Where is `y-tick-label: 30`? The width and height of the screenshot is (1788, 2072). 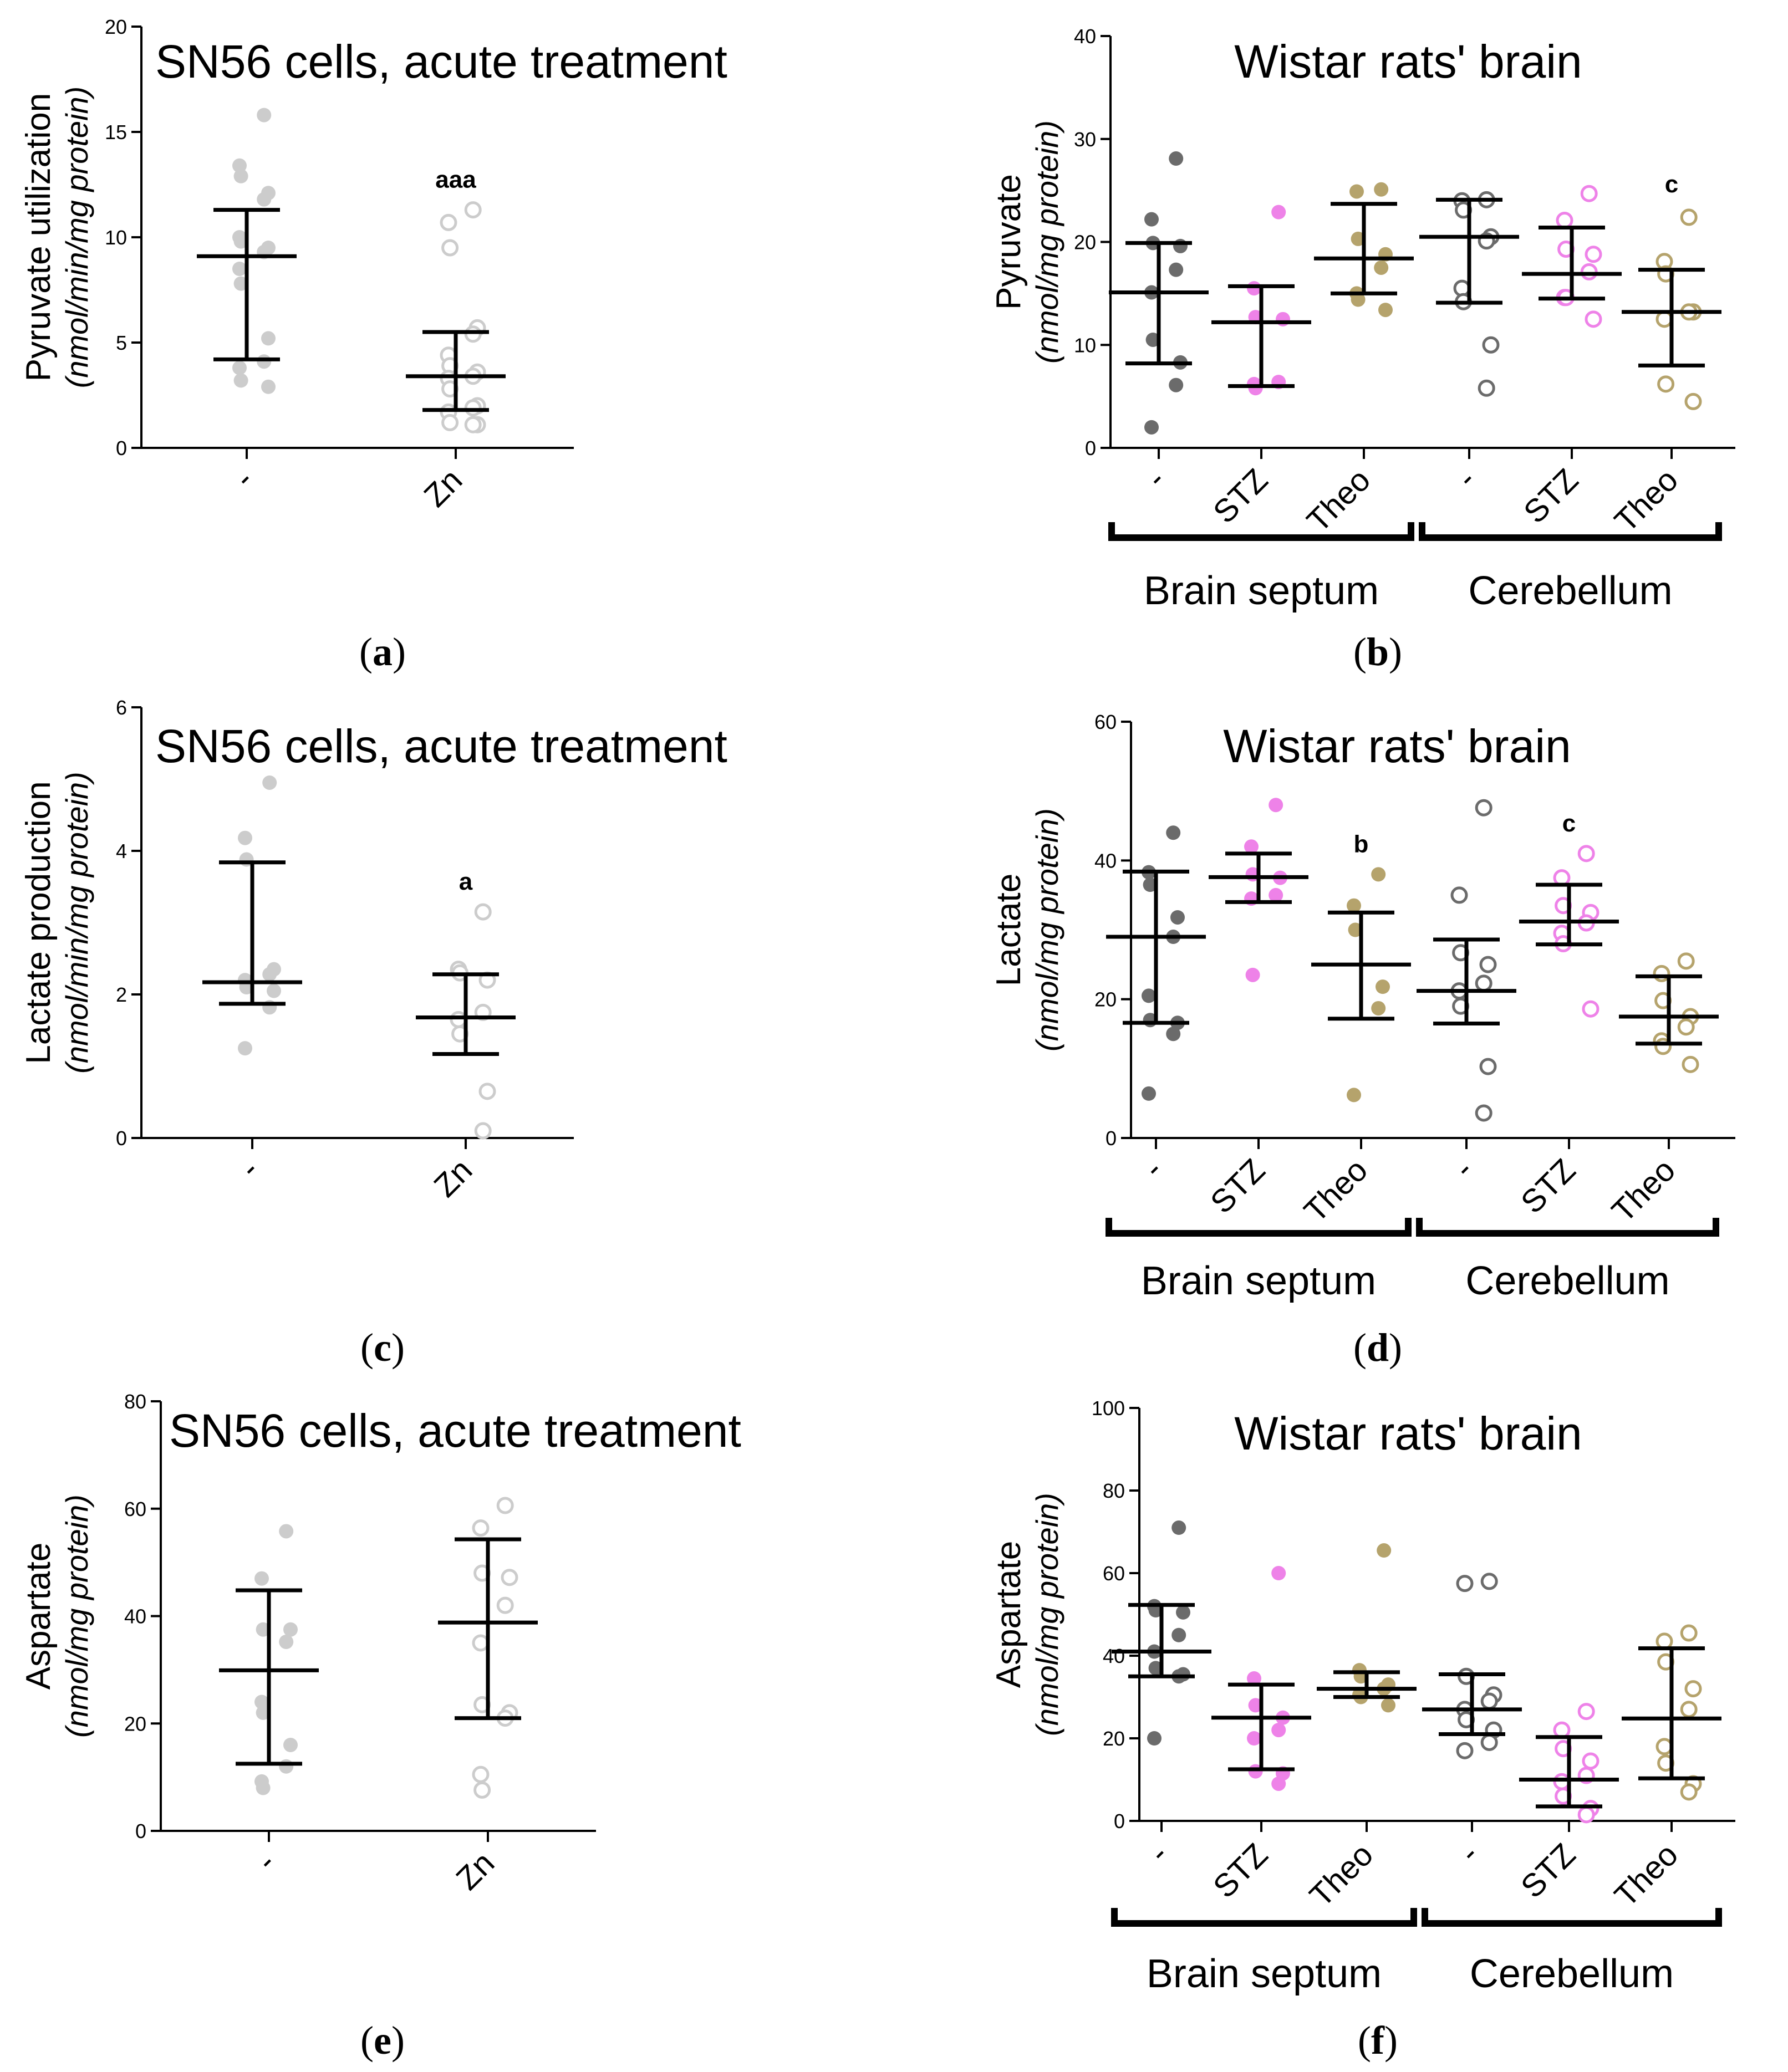 y-tick-label: 30 is located at coordinates (1085, 139).